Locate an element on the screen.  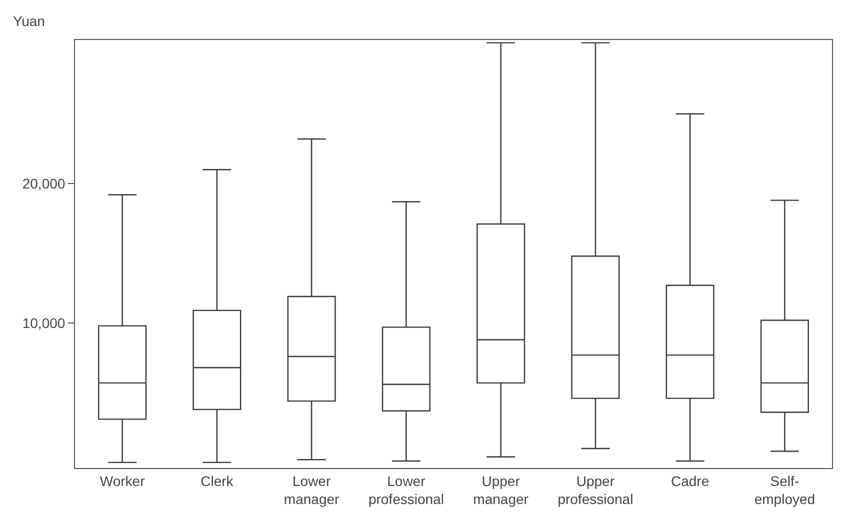
x-tick-label: Lower manager is located at coordinates (312, 489).